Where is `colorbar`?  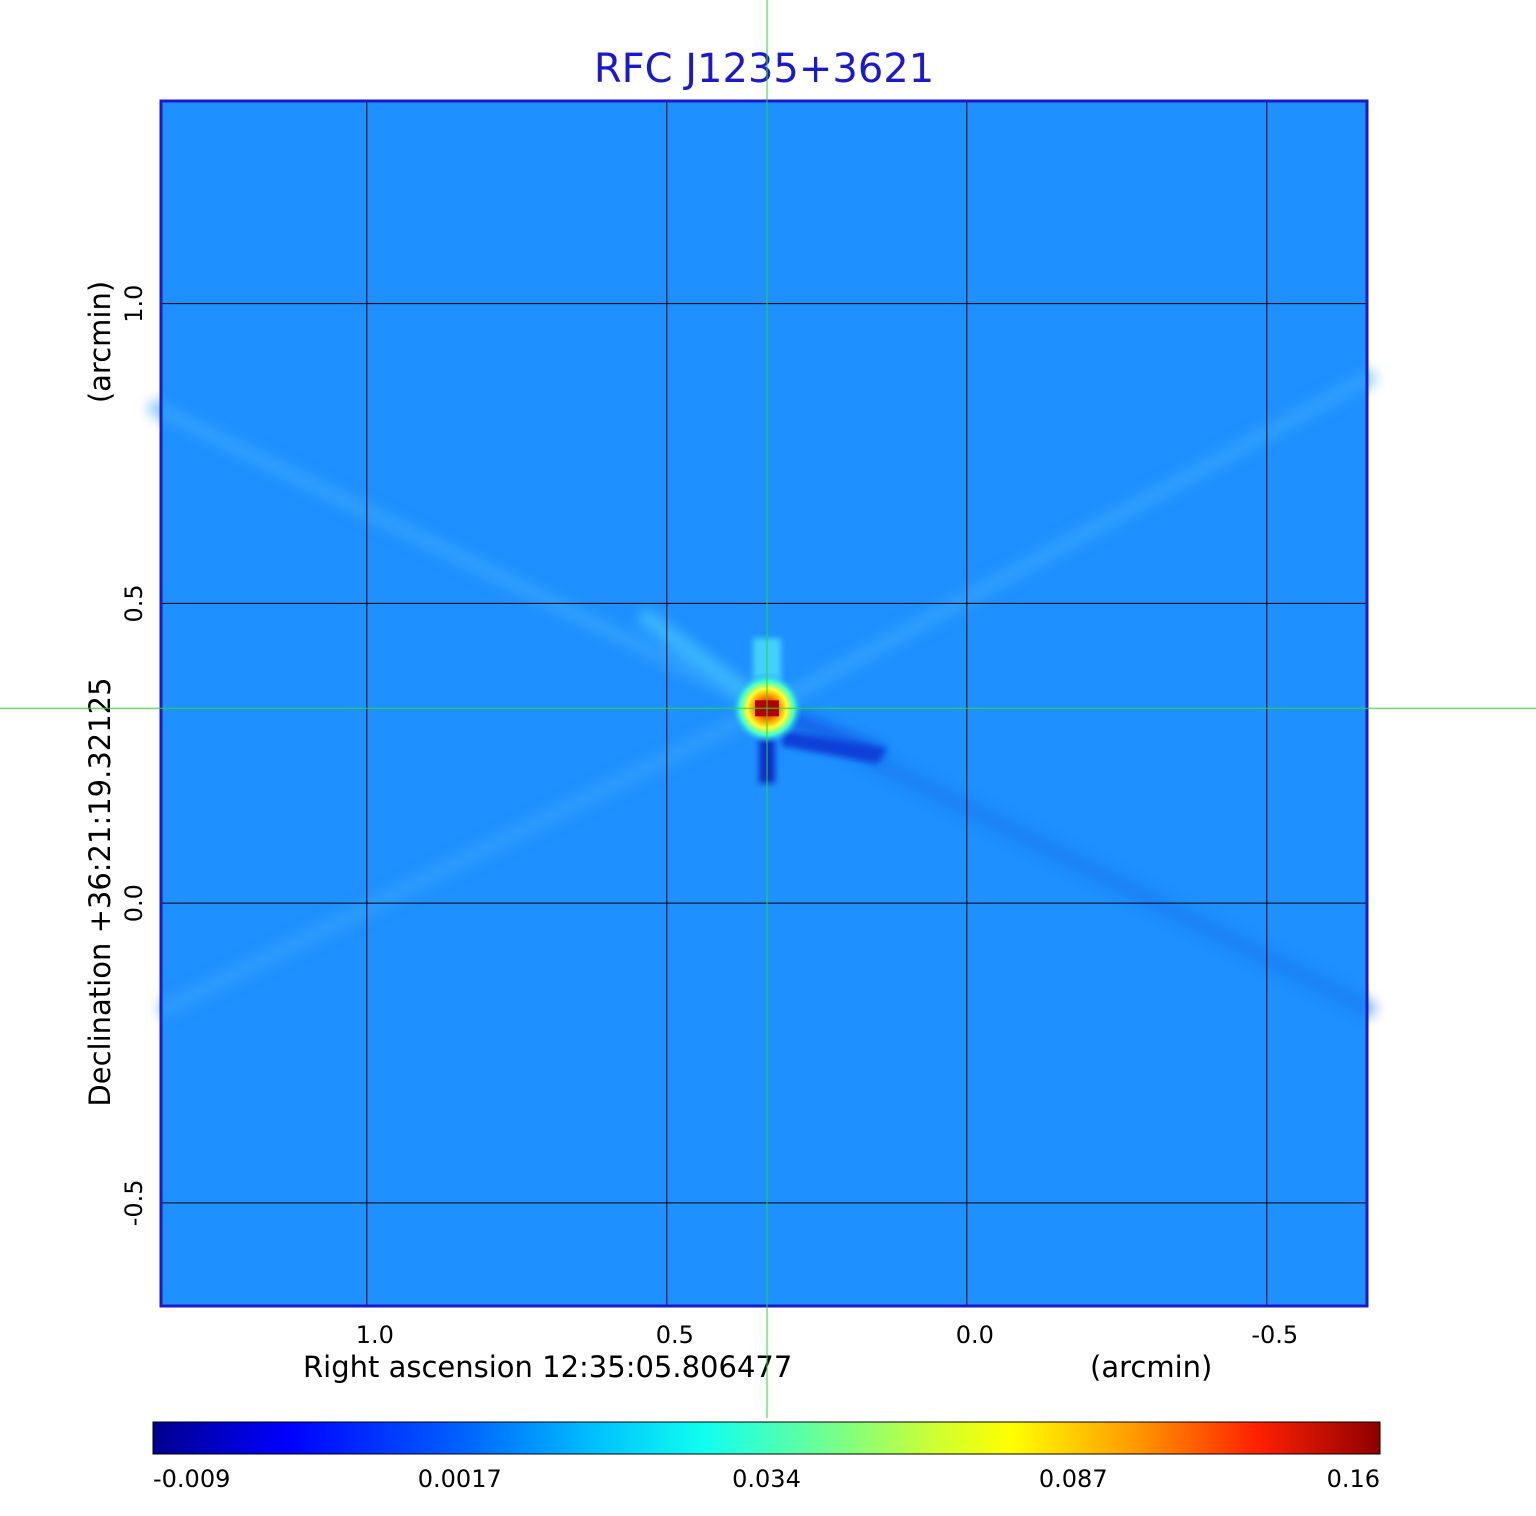
colorbar is located at coordinates (766, 1438).